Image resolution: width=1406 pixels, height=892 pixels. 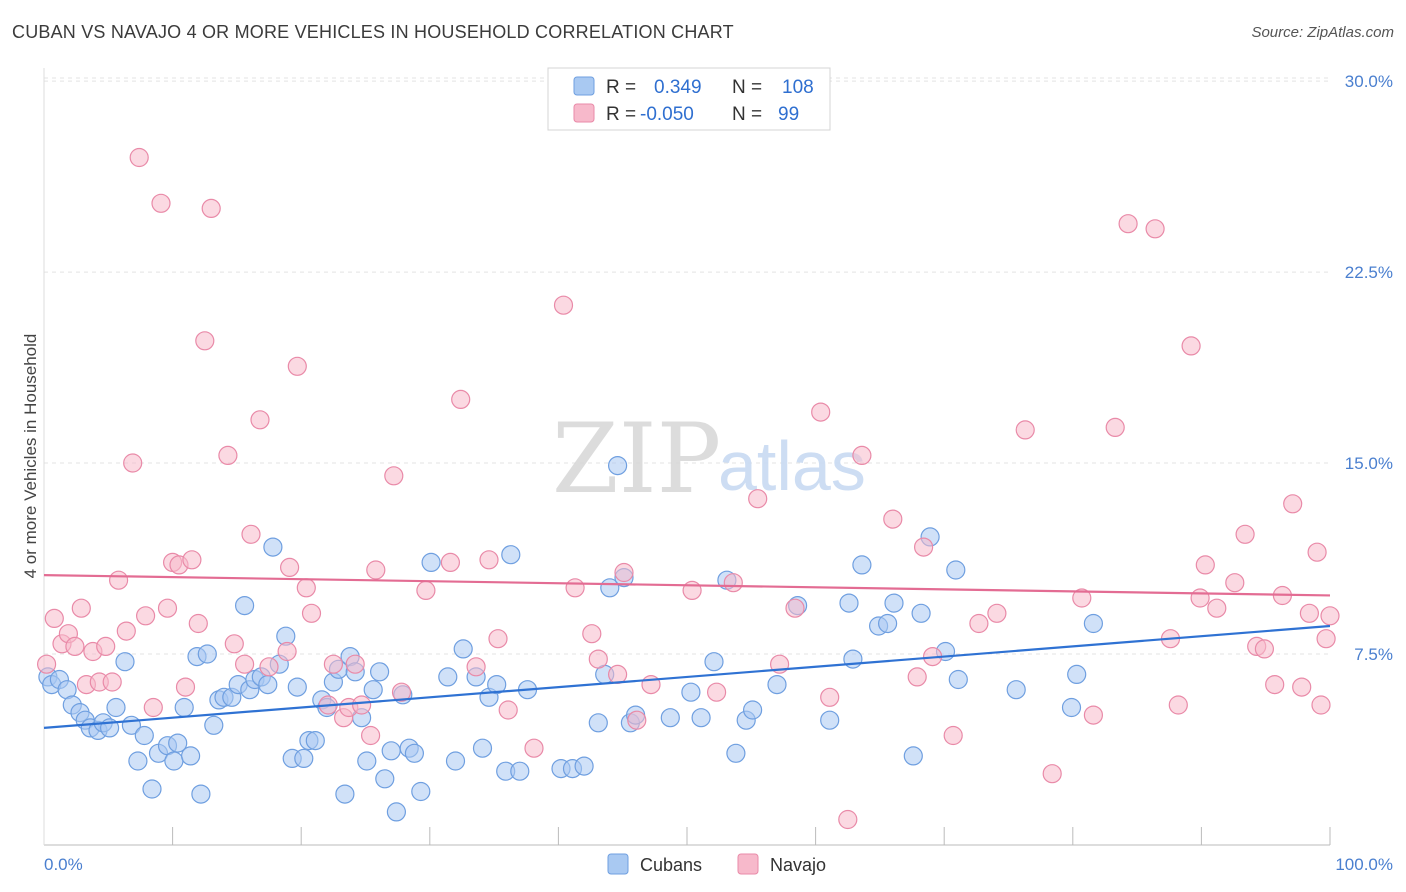 I want to click on y-tick-label: 22.5%, so click(x=1369, y=272).